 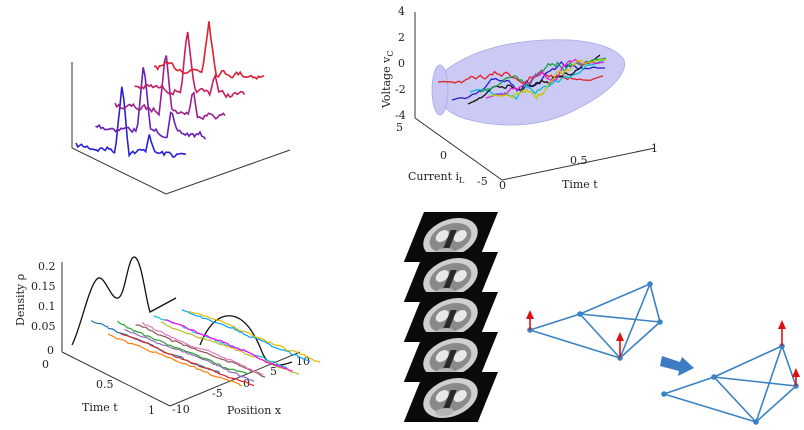 I want to click on vc-y-tick: -5, so click(x=482, y=181).